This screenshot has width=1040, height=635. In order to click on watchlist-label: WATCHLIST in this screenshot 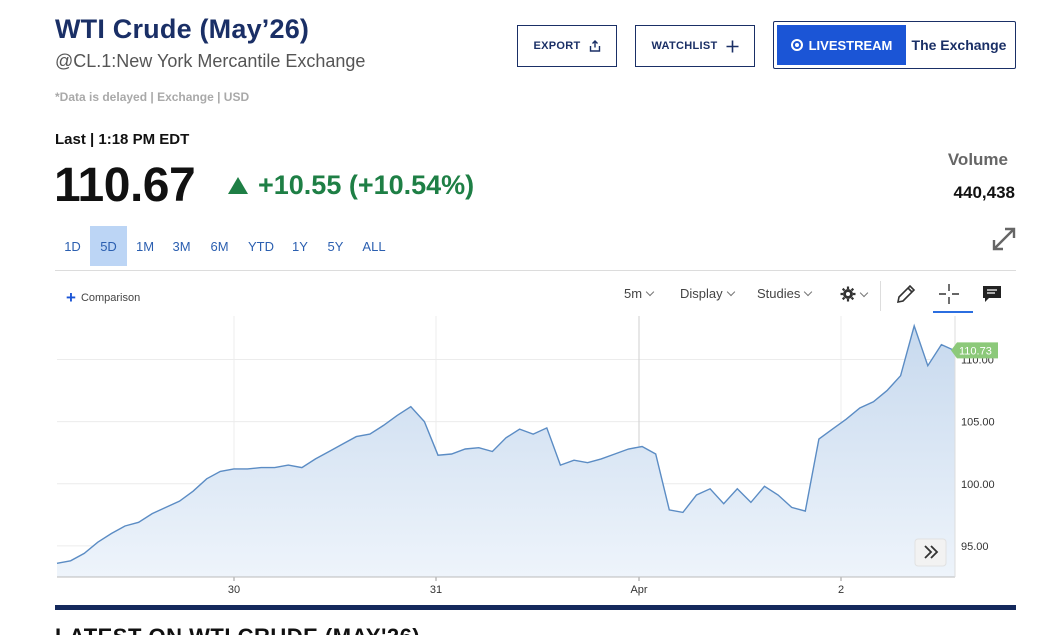, I will do `click(684, 46)`.